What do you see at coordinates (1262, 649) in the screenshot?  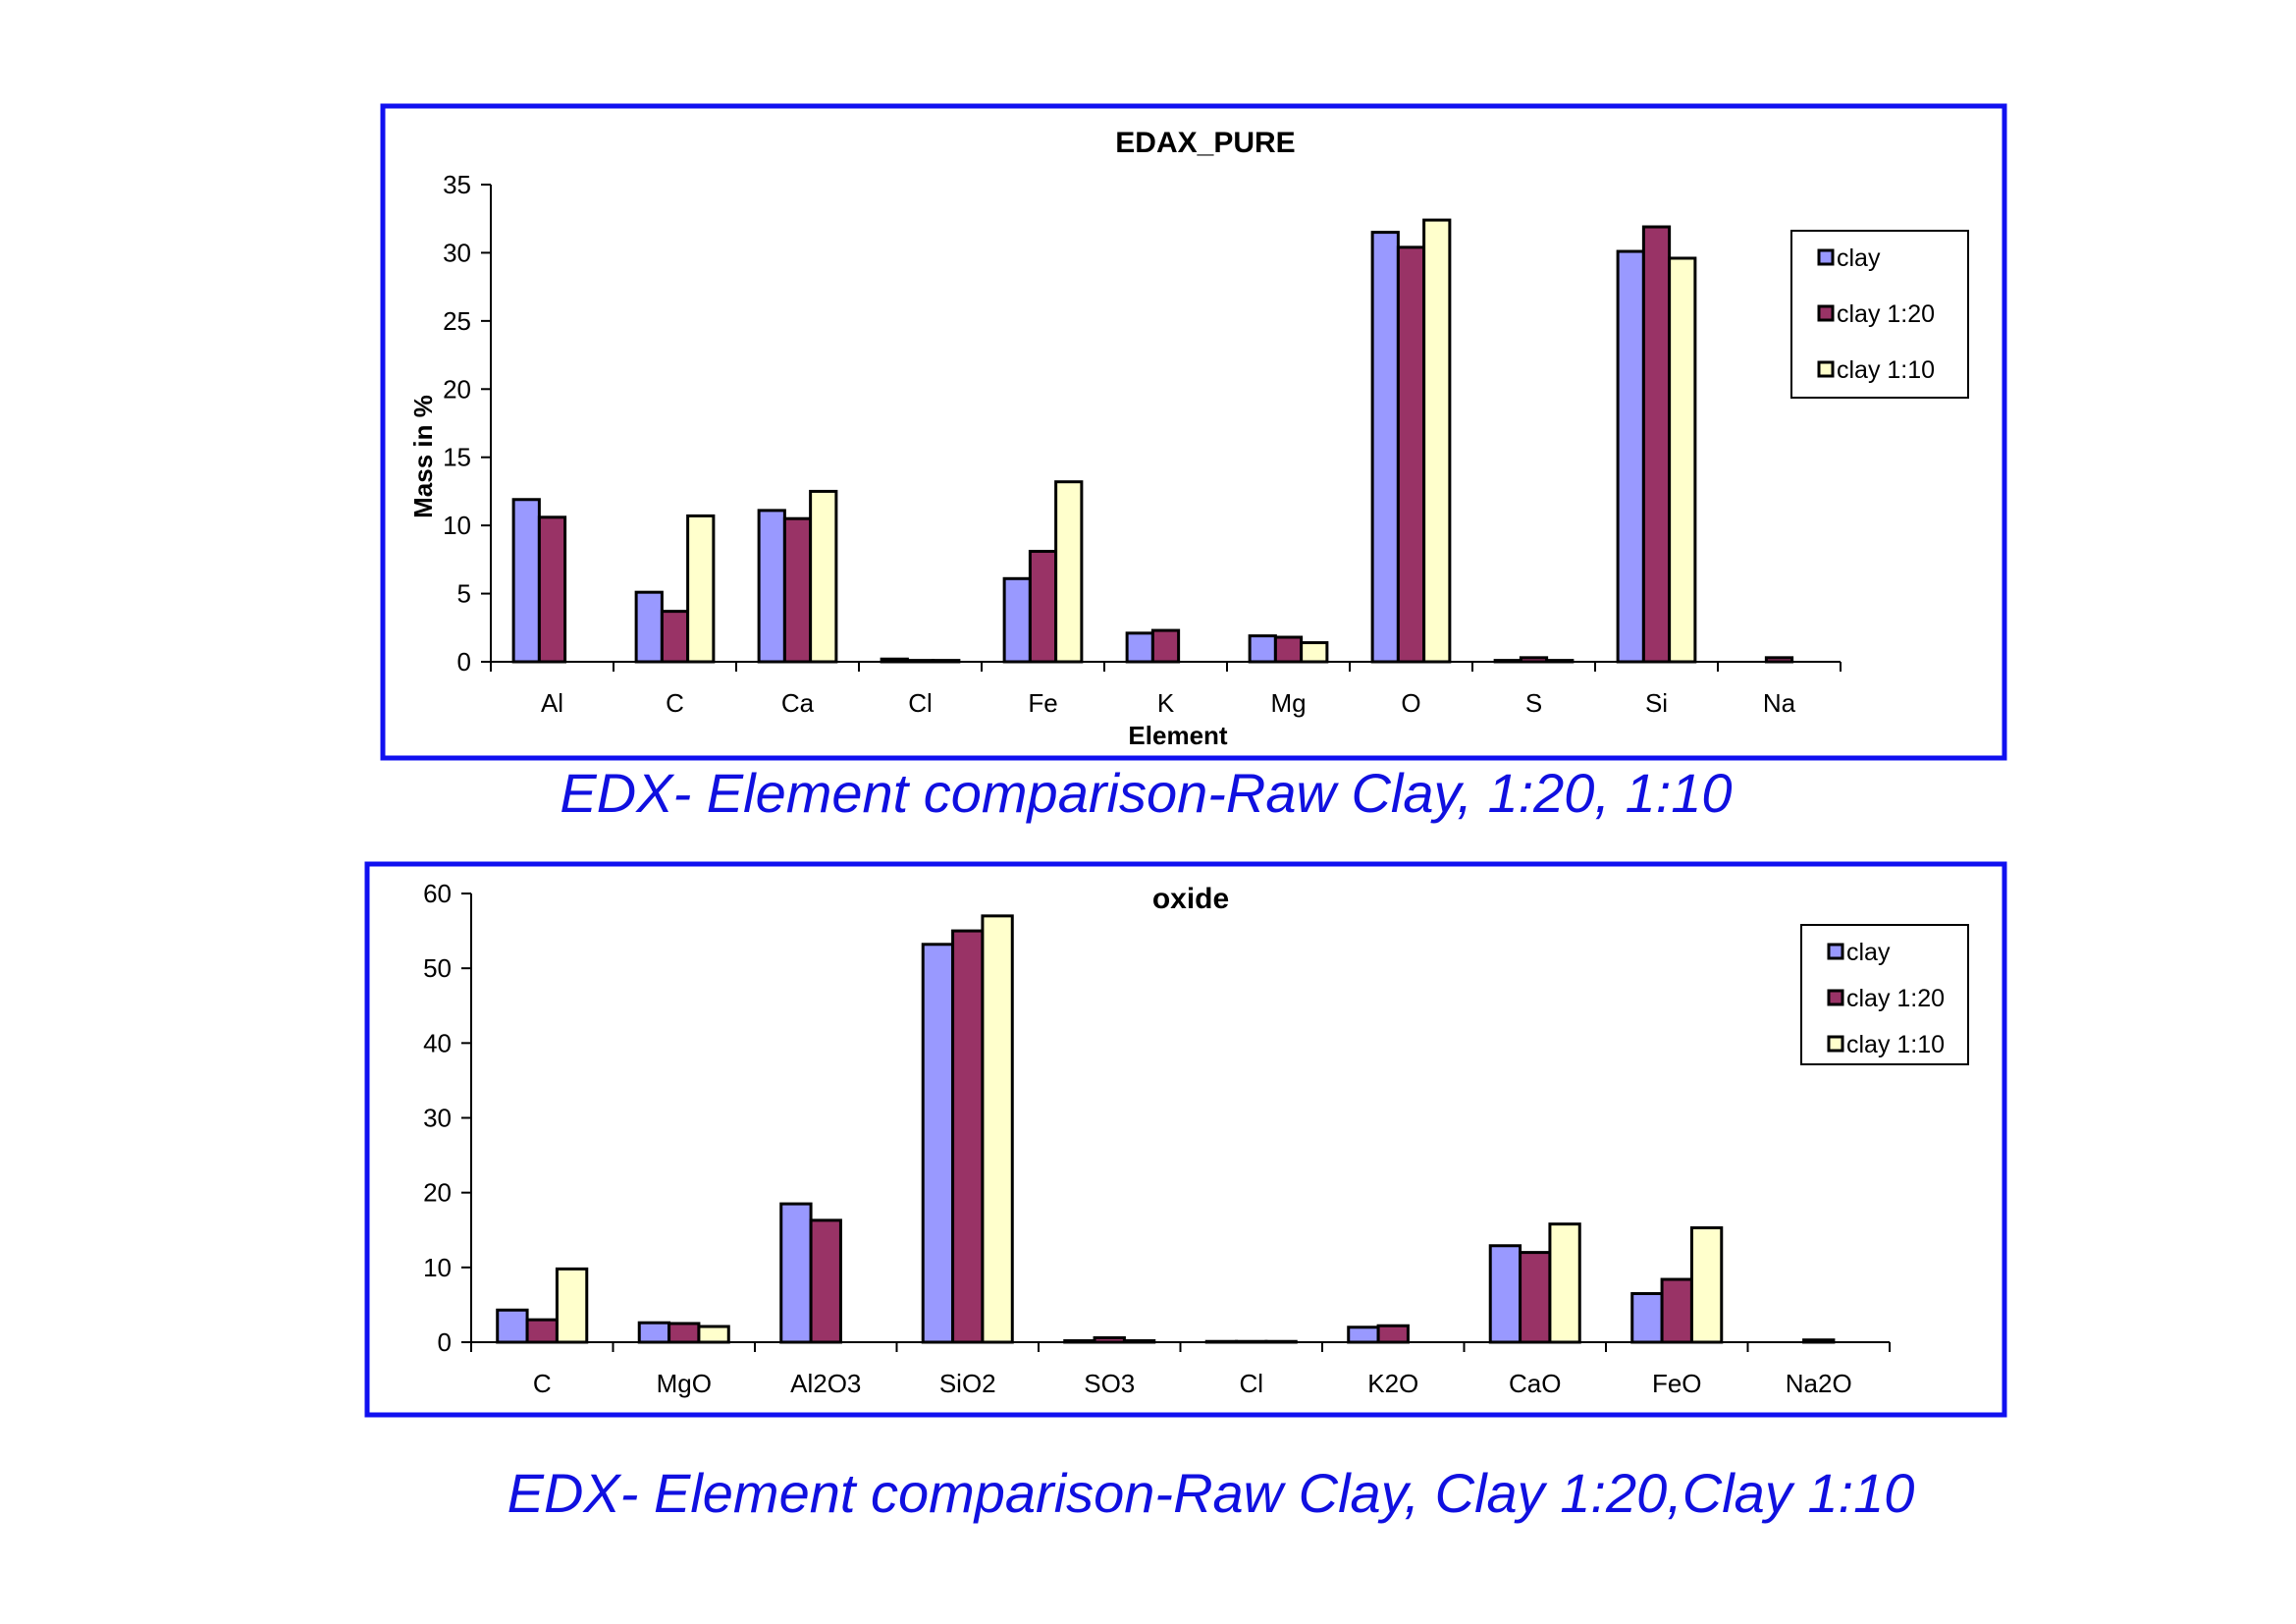 I see `bar-clay-Mg` at bounding box center [1262, 649].